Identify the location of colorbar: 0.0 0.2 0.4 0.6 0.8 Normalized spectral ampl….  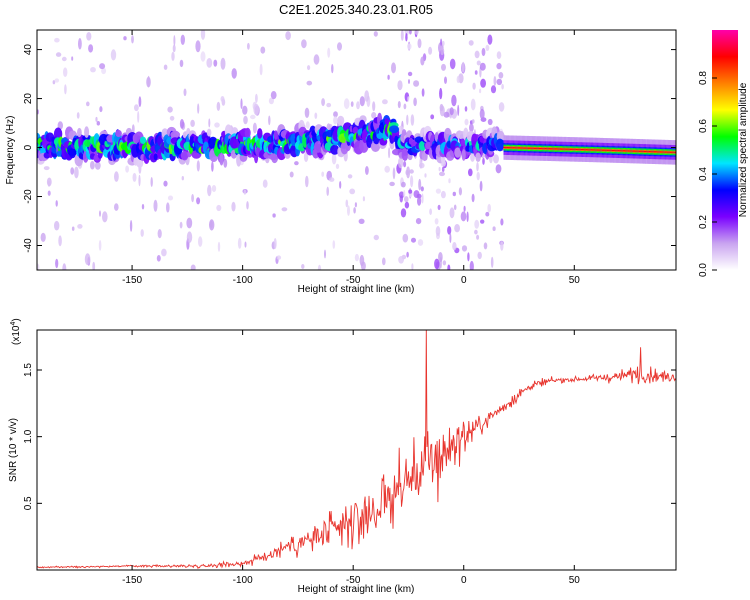
(723, 153).